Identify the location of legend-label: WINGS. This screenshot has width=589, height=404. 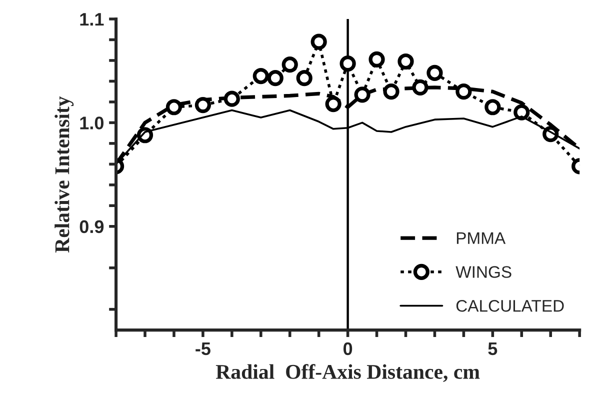
(484, 272).